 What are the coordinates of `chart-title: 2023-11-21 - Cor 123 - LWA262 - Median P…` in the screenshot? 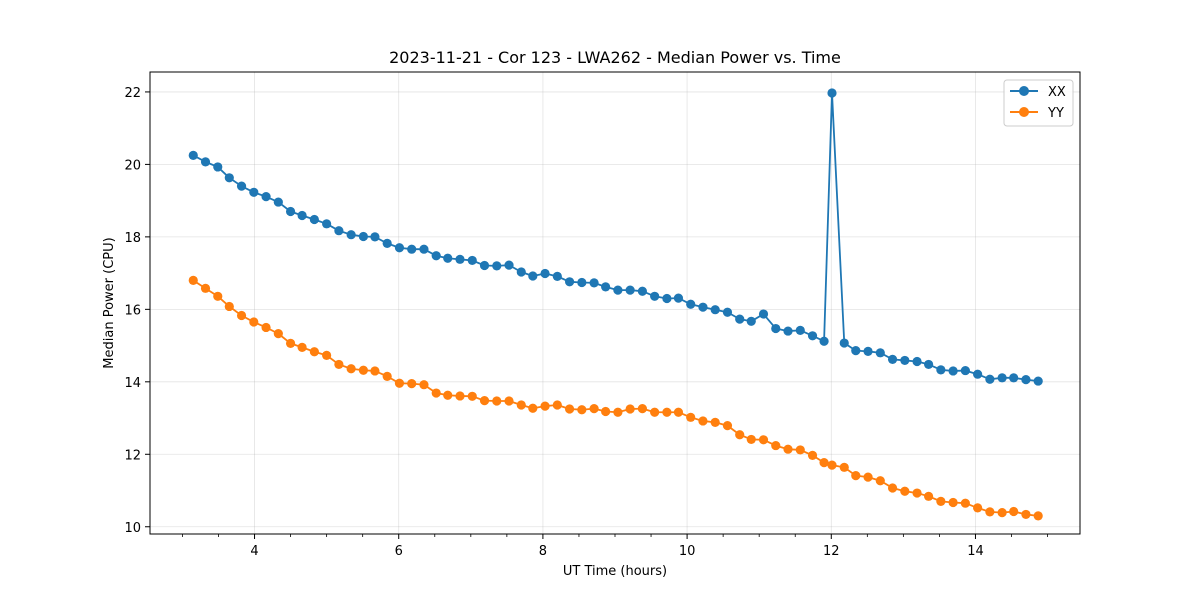 It's located at (615, 57).